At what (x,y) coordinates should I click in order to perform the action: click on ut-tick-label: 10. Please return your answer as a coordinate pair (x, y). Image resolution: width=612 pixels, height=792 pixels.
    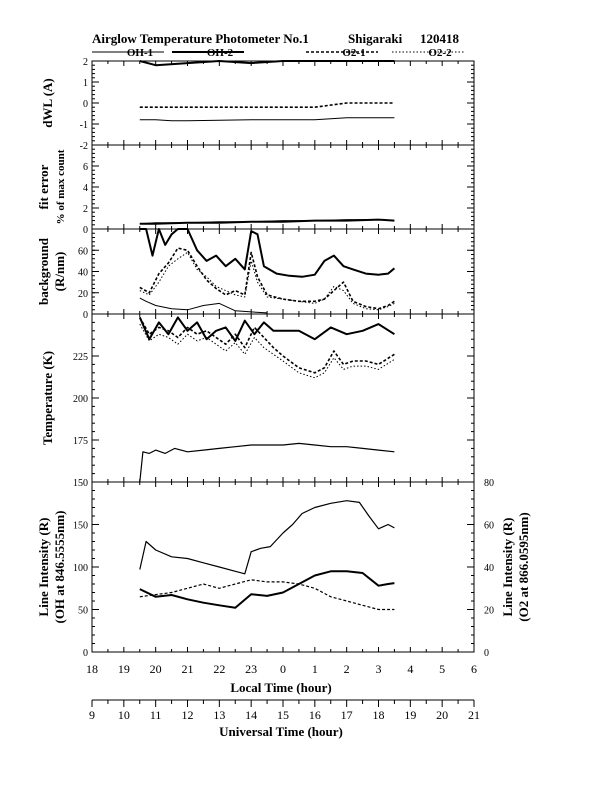
    Looking at the image, I should click on (124, 715).